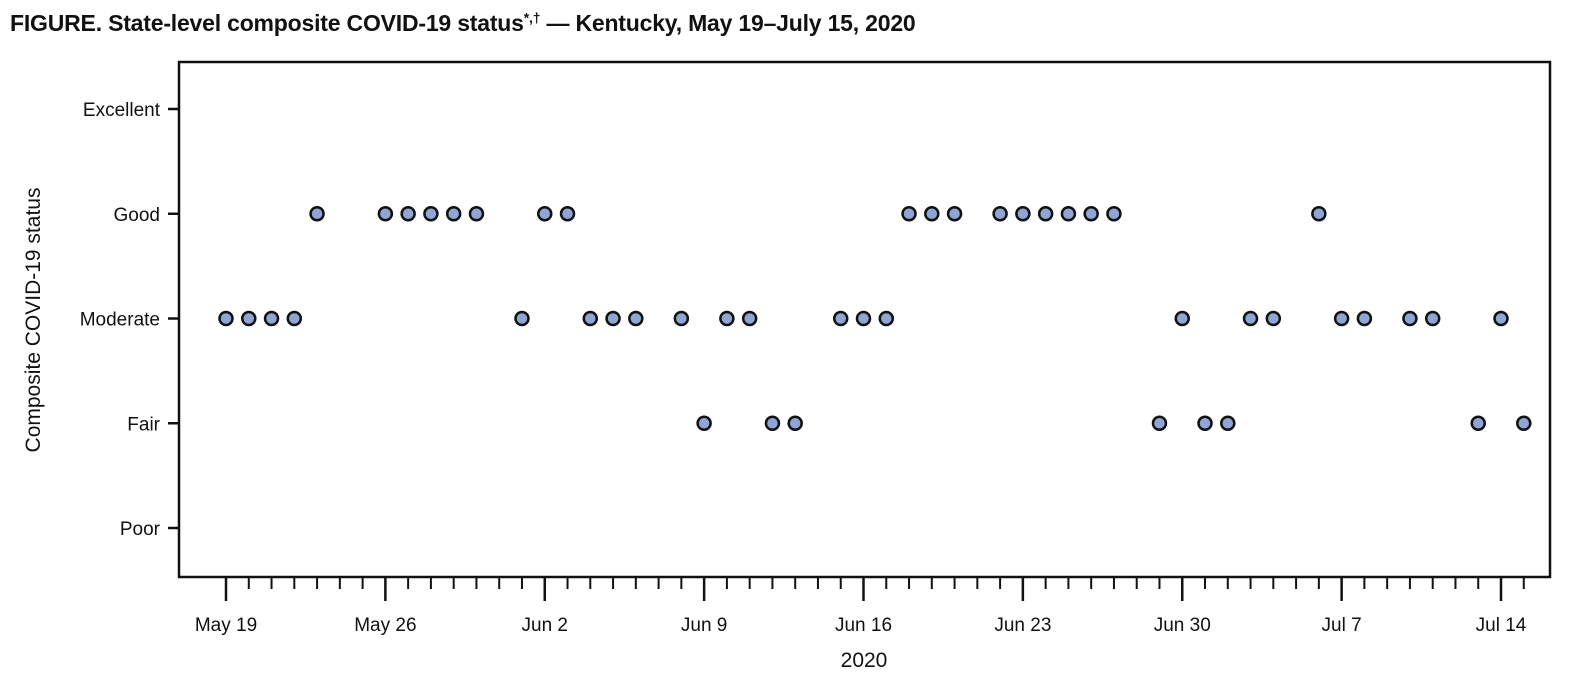  Describe the element at coordinates (226, 625) in the screenshot. I see `x-tick-label-may-19: May 19` at that location.